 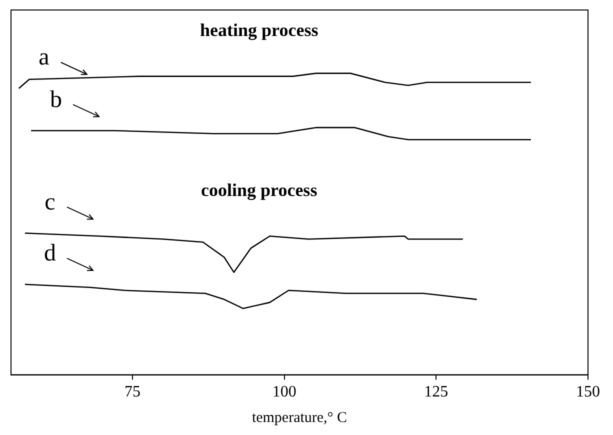 What do you see at coordinates (284, 392) in the screenshot?
I see `x-tick-label: 100` at bounding box center [284, 392].